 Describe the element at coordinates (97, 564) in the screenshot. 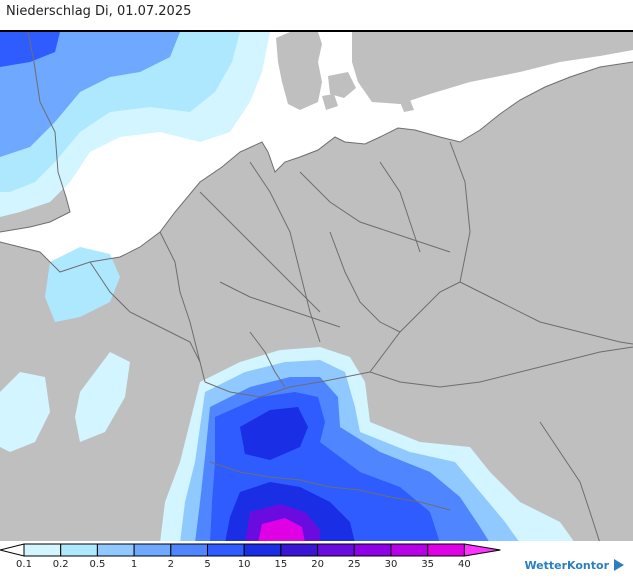

I see `legend-tick-label: 0.5` at that location.